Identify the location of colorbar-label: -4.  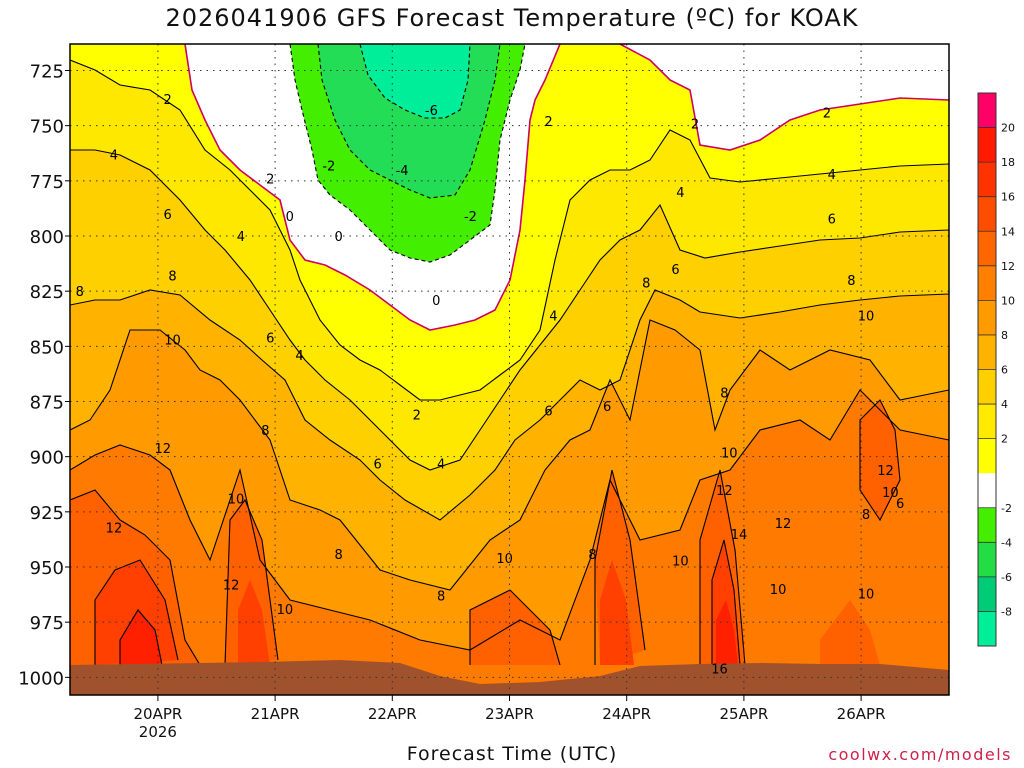
(1006, 542).